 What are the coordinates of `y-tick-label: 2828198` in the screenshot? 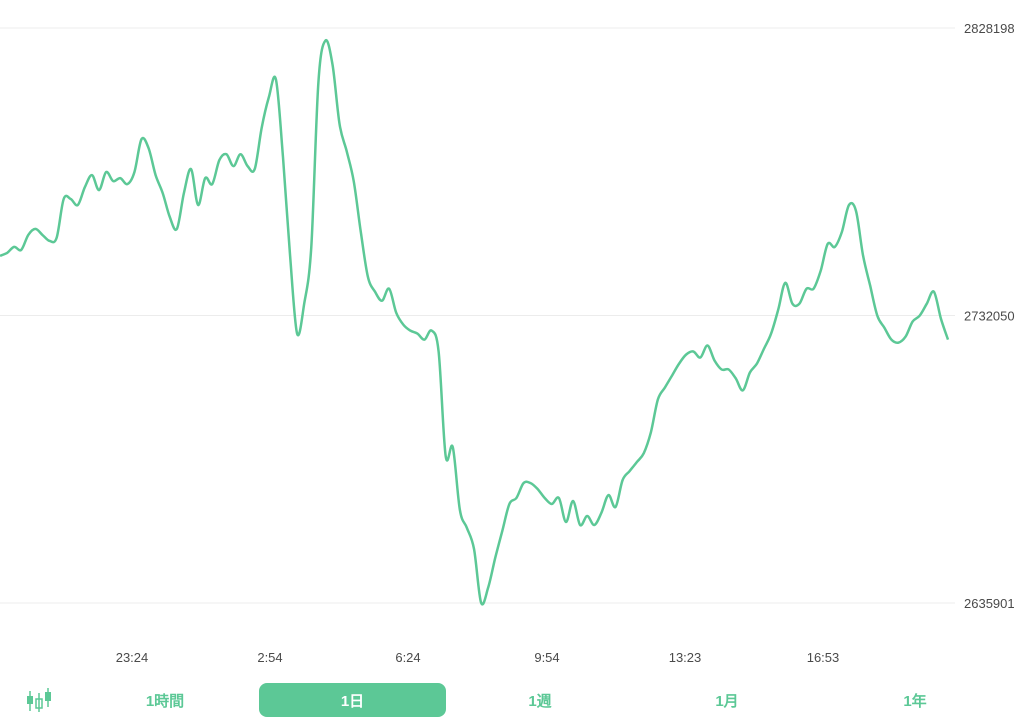 It's located at (989, 28).